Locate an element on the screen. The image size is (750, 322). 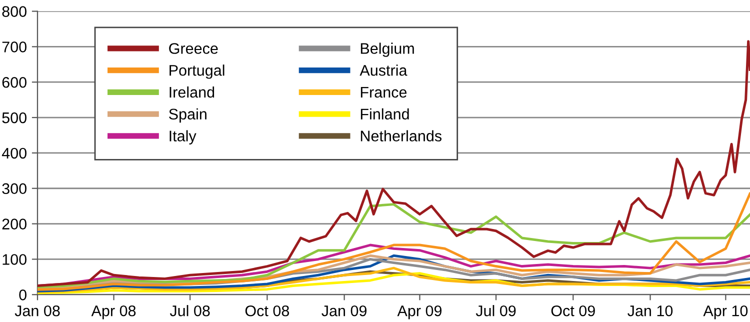
x-tick-label: Apr 09 is located at coordinates (419, 312).